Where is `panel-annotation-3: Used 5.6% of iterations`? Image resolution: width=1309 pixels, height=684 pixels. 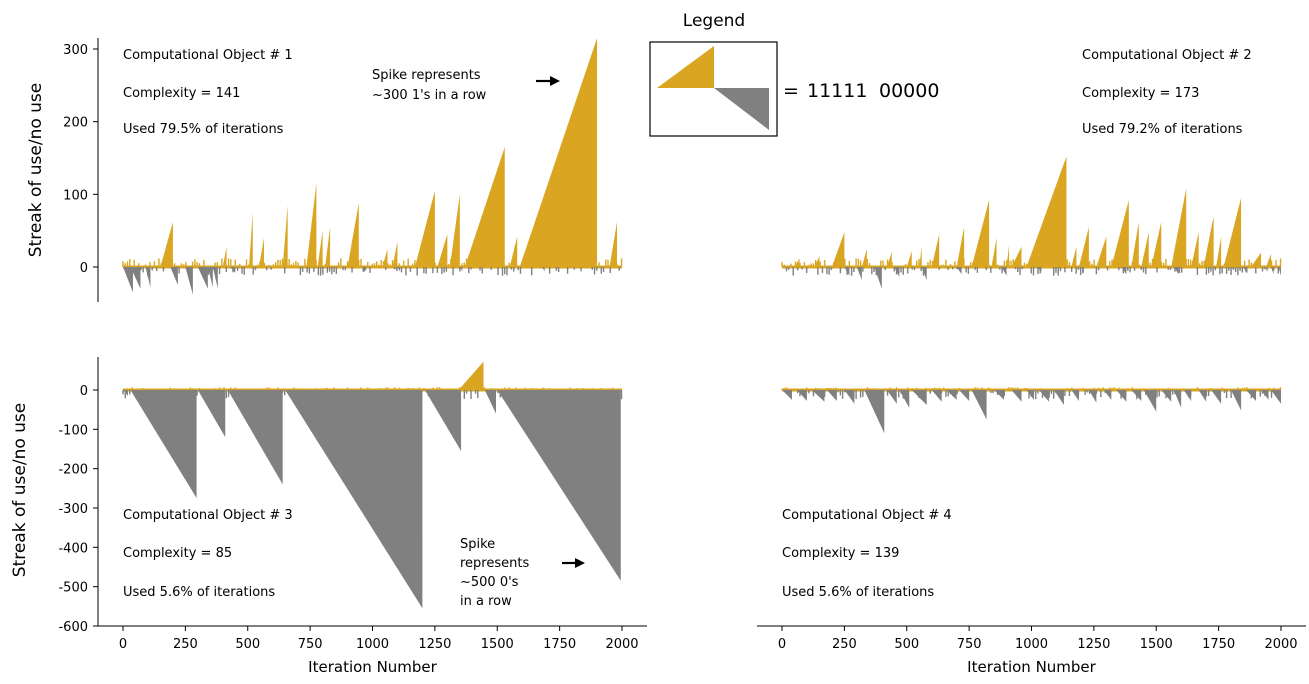 panel-annotation-3: Used 5.6% of iterations is located at coordinates (858, 592).